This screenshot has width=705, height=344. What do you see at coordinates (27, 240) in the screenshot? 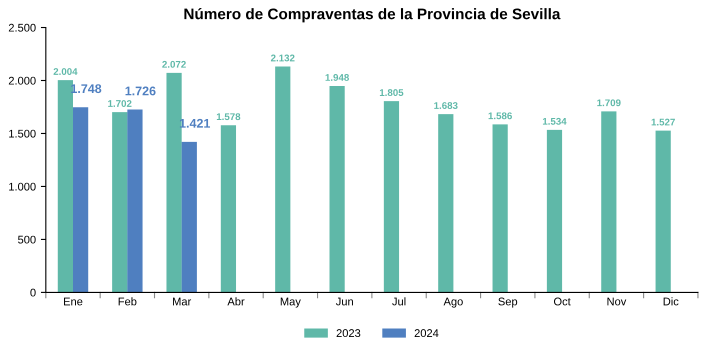
I see `y-tick-label: 500` at bounding box center [27, 240].